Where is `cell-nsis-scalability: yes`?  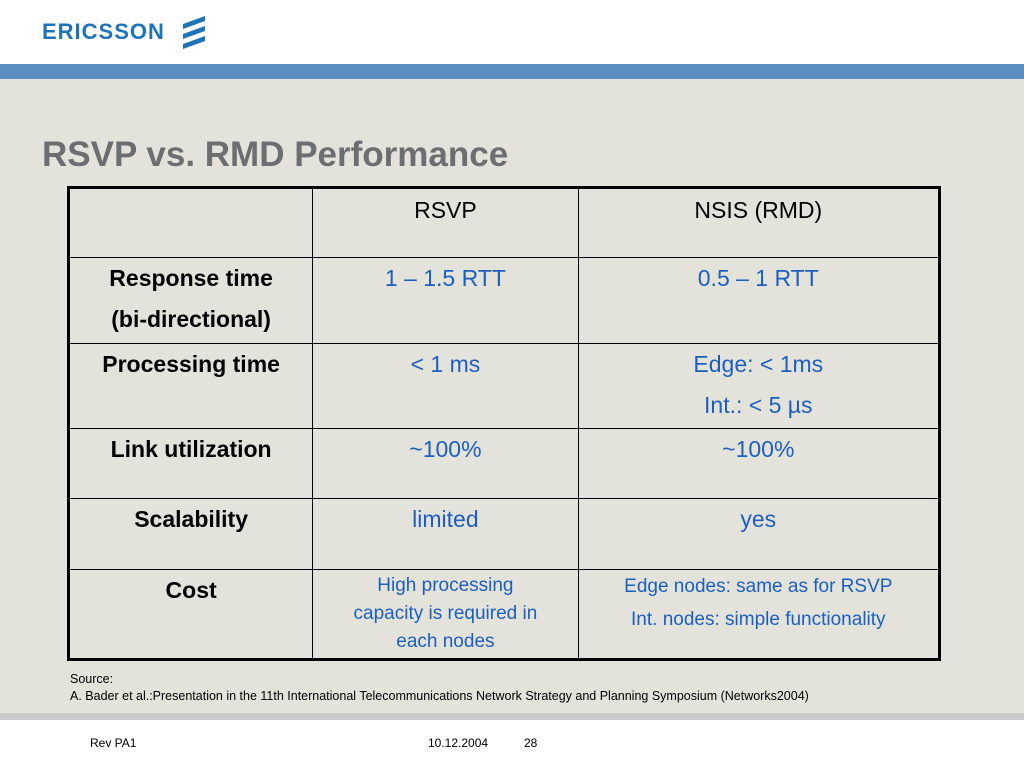 cell-nsis-scalability: yes is located at coordinates (759, 534).